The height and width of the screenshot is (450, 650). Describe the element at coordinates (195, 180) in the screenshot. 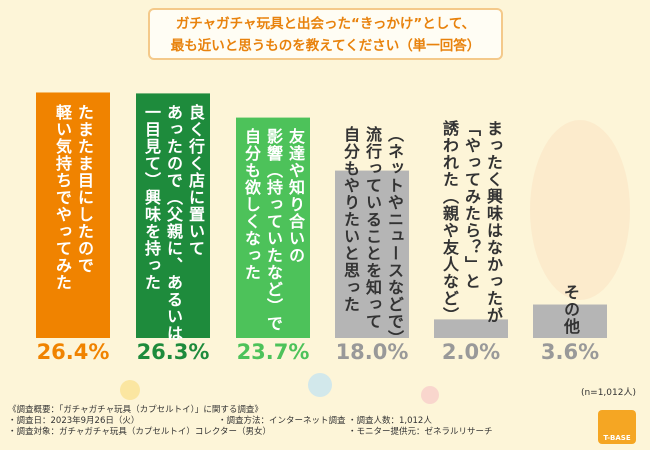

I see `bar-label-line: 良く行く店に置いて` at that location.